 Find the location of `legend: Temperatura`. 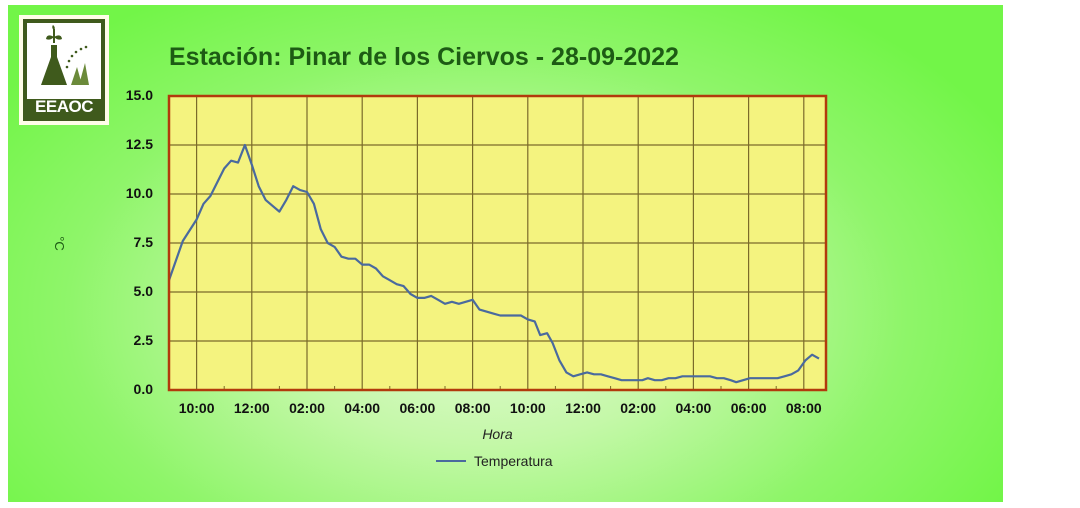

legend: Temperatura is located at coordinates (494, 461).